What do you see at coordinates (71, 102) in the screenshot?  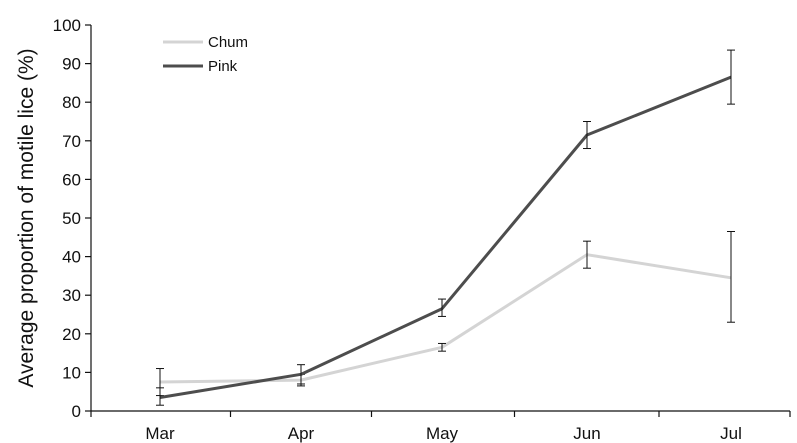 I see `y-tick-label: 80` at bounding box center [71, 102].